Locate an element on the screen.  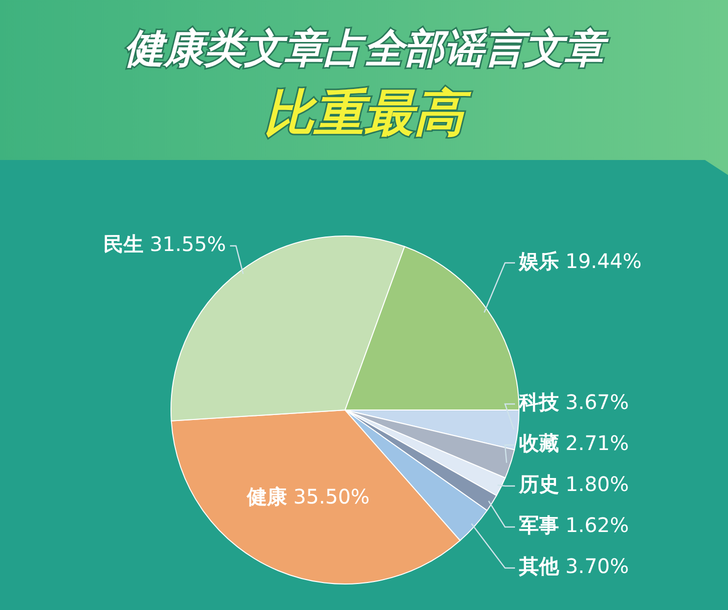
chart-subtitle: 比重最高 is located at coordinates (368, 113).